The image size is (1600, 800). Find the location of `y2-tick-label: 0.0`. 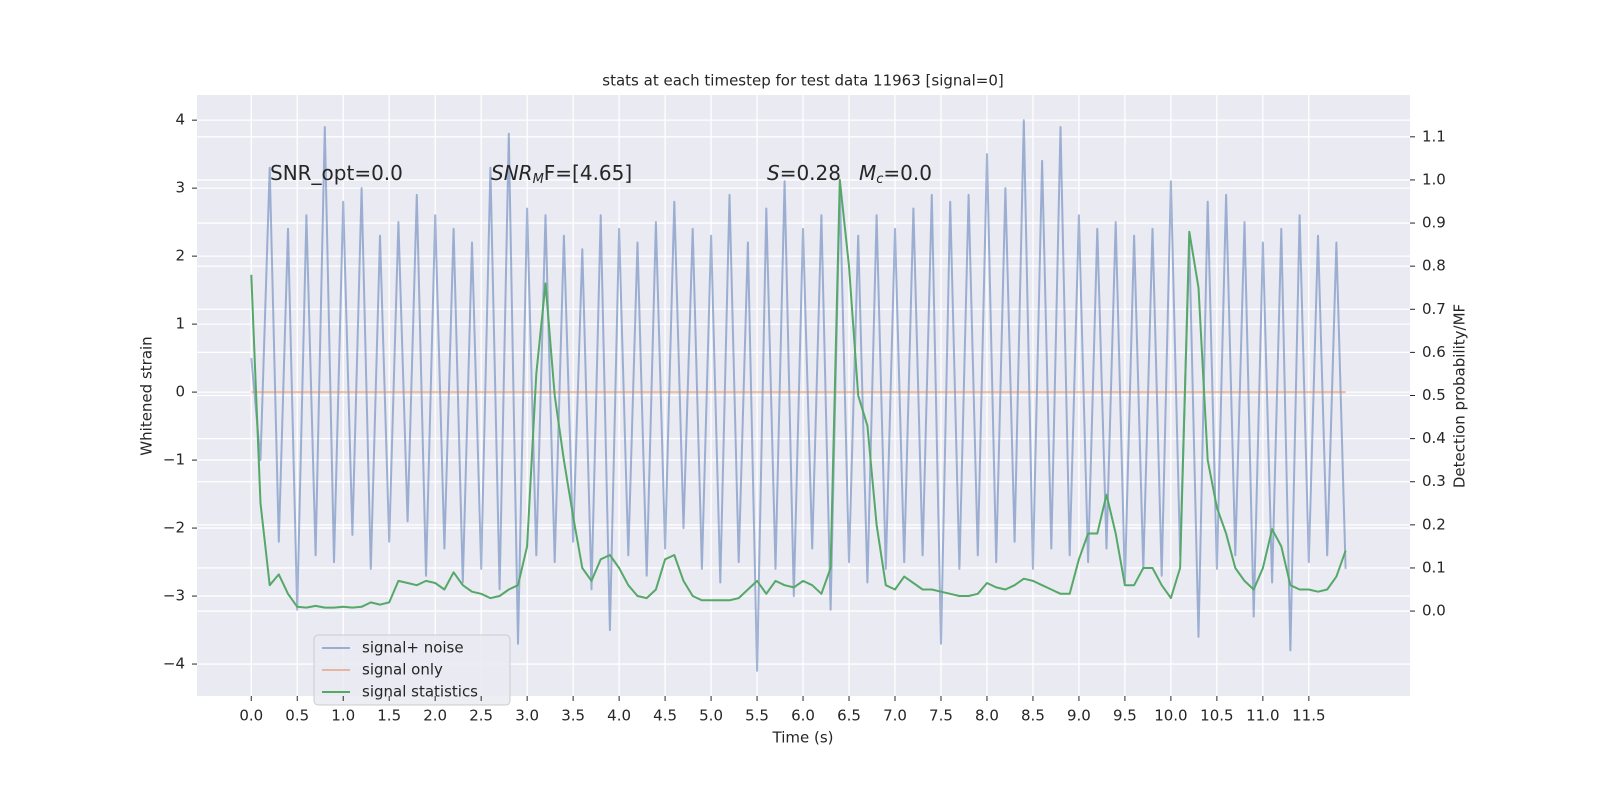

y2-tick-label: 0.0 is located at coordinates (1434, 611).